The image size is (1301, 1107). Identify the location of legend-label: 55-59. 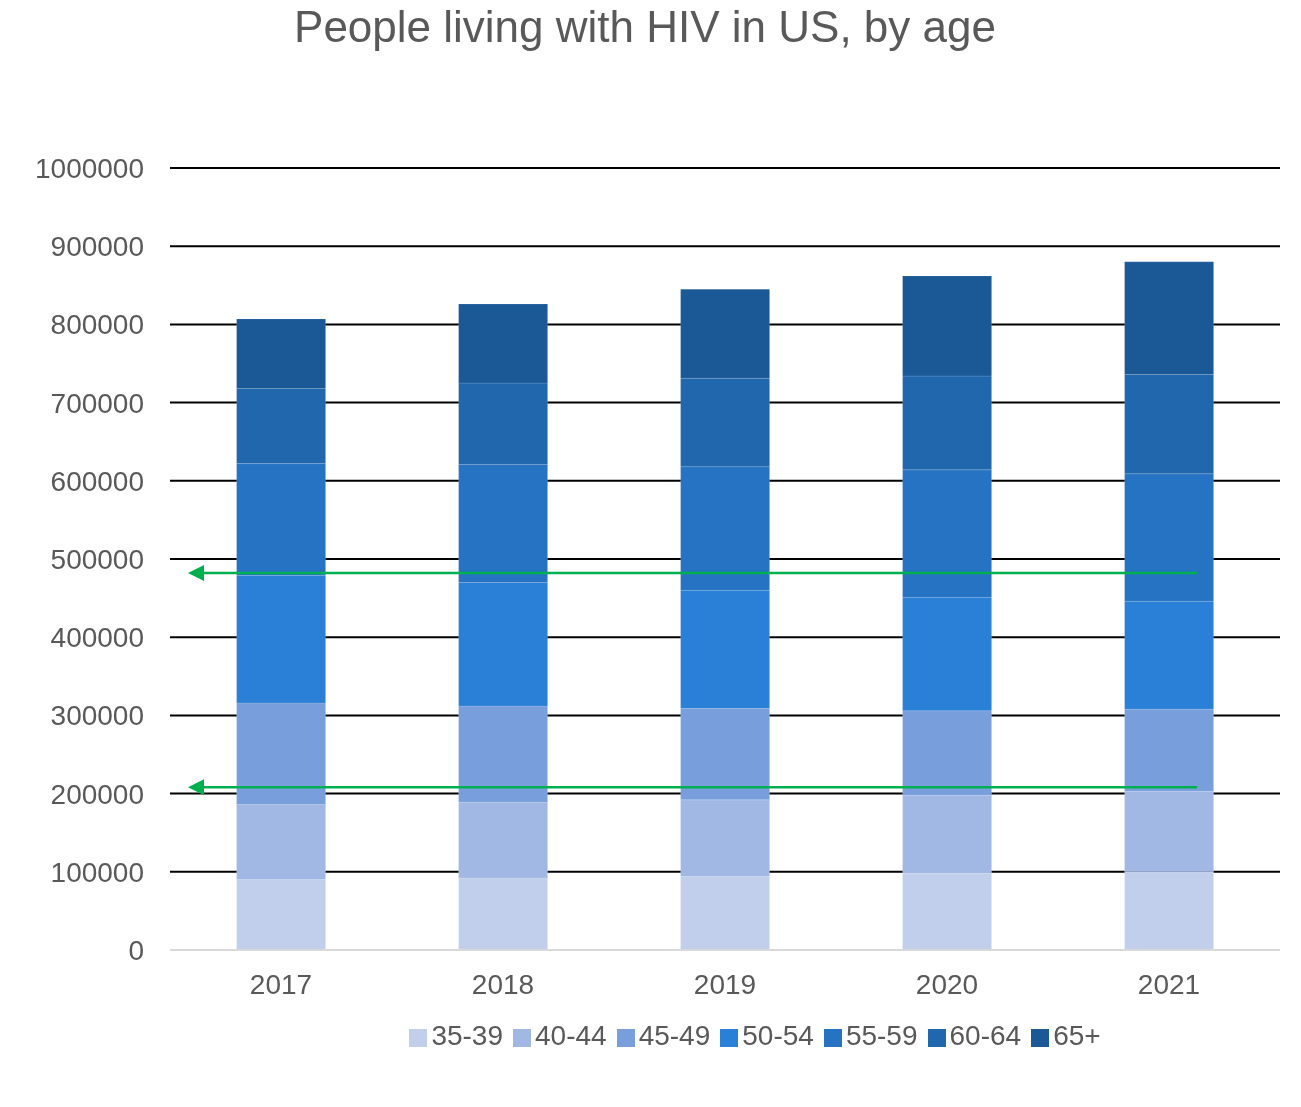
(881, 1035).